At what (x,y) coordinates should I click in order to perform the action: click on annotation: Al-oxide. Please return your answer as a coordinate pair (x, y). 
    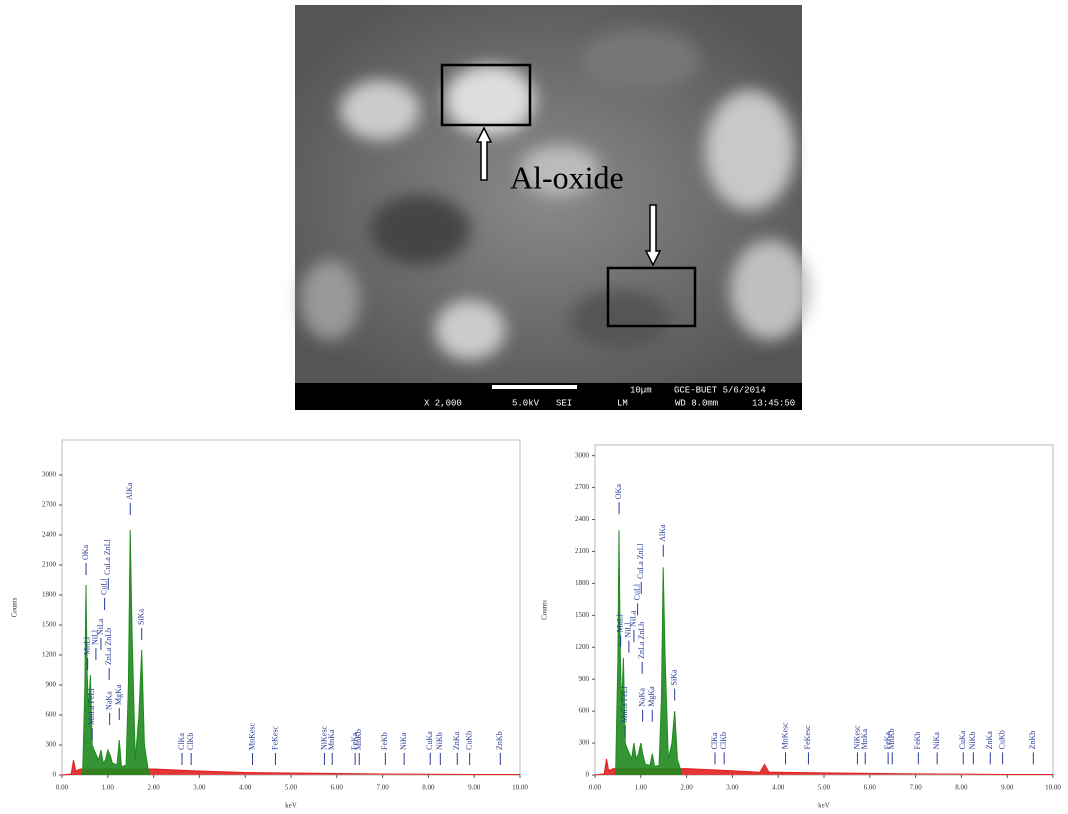
    Looking at the image, I should click on (567, 177).